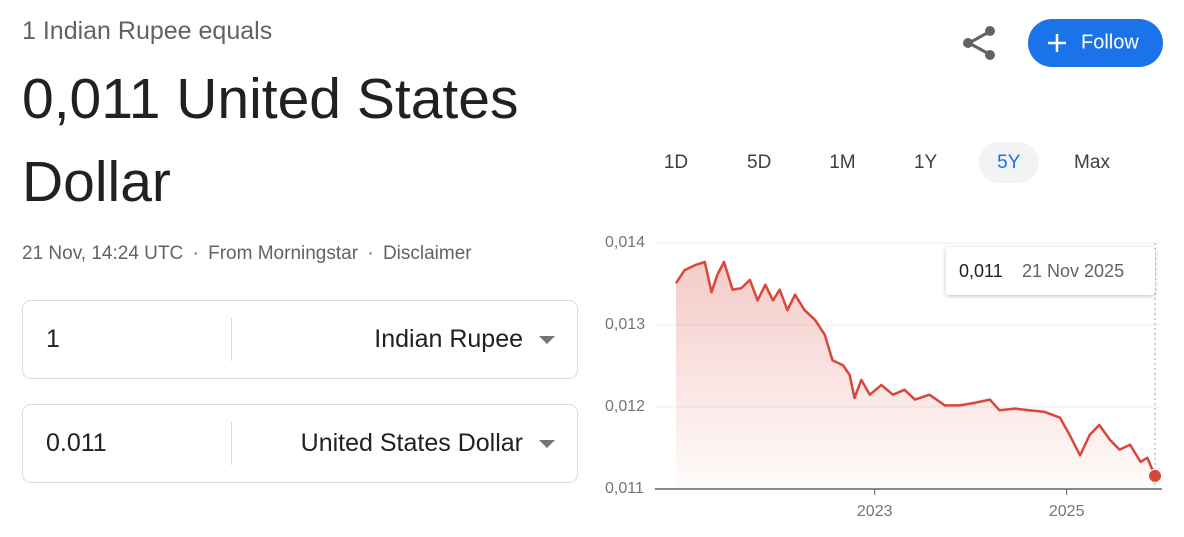 This screenshot has width=1184, height=537. I want to click on subtitle: 1 Indian Rupee equals, so click(147, 31).